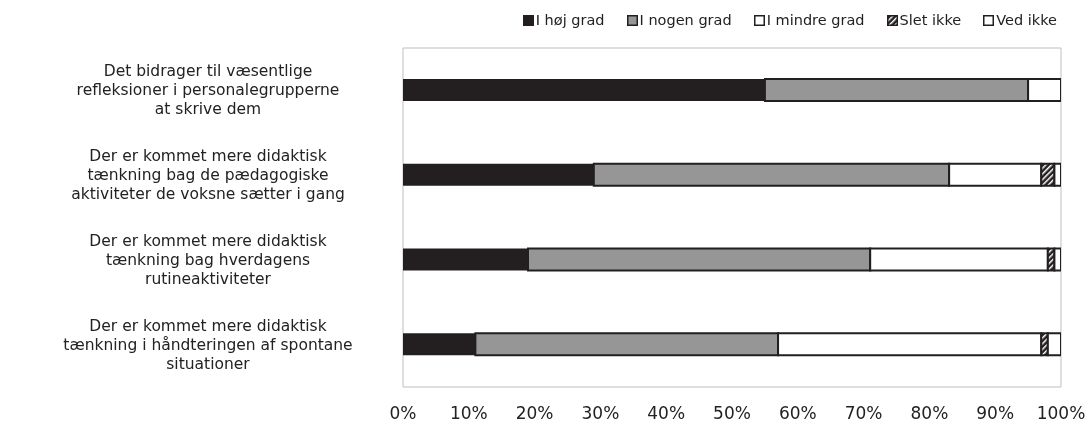 This screenshot has width=1089, height=427. What do you see at coordinates (1026, 20) in the screenshot?
I see `legend-label: Ved ikke` at bounding box center [1026, 20].